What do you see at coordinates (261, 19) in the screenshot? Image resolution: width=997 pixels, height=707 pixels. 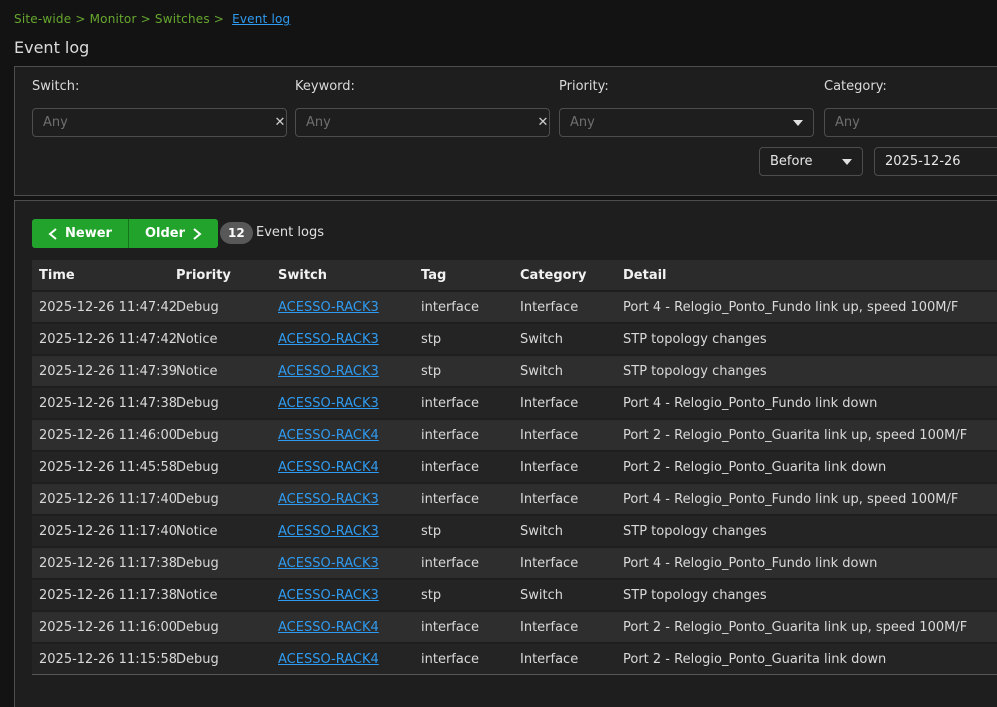 I see `breadcrumb-event-log-link: Event log` at bounding box center [261, 19].